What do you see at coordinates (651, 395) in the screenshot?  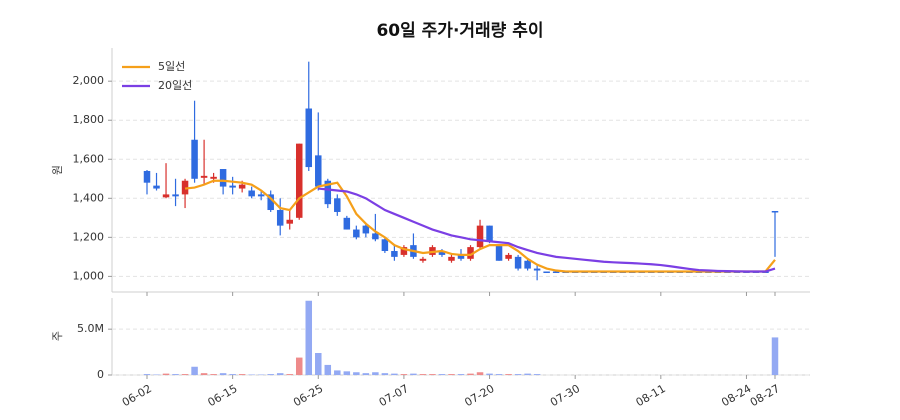 I see `x-tick-label: 08-11` at bounding box center [651, 395].